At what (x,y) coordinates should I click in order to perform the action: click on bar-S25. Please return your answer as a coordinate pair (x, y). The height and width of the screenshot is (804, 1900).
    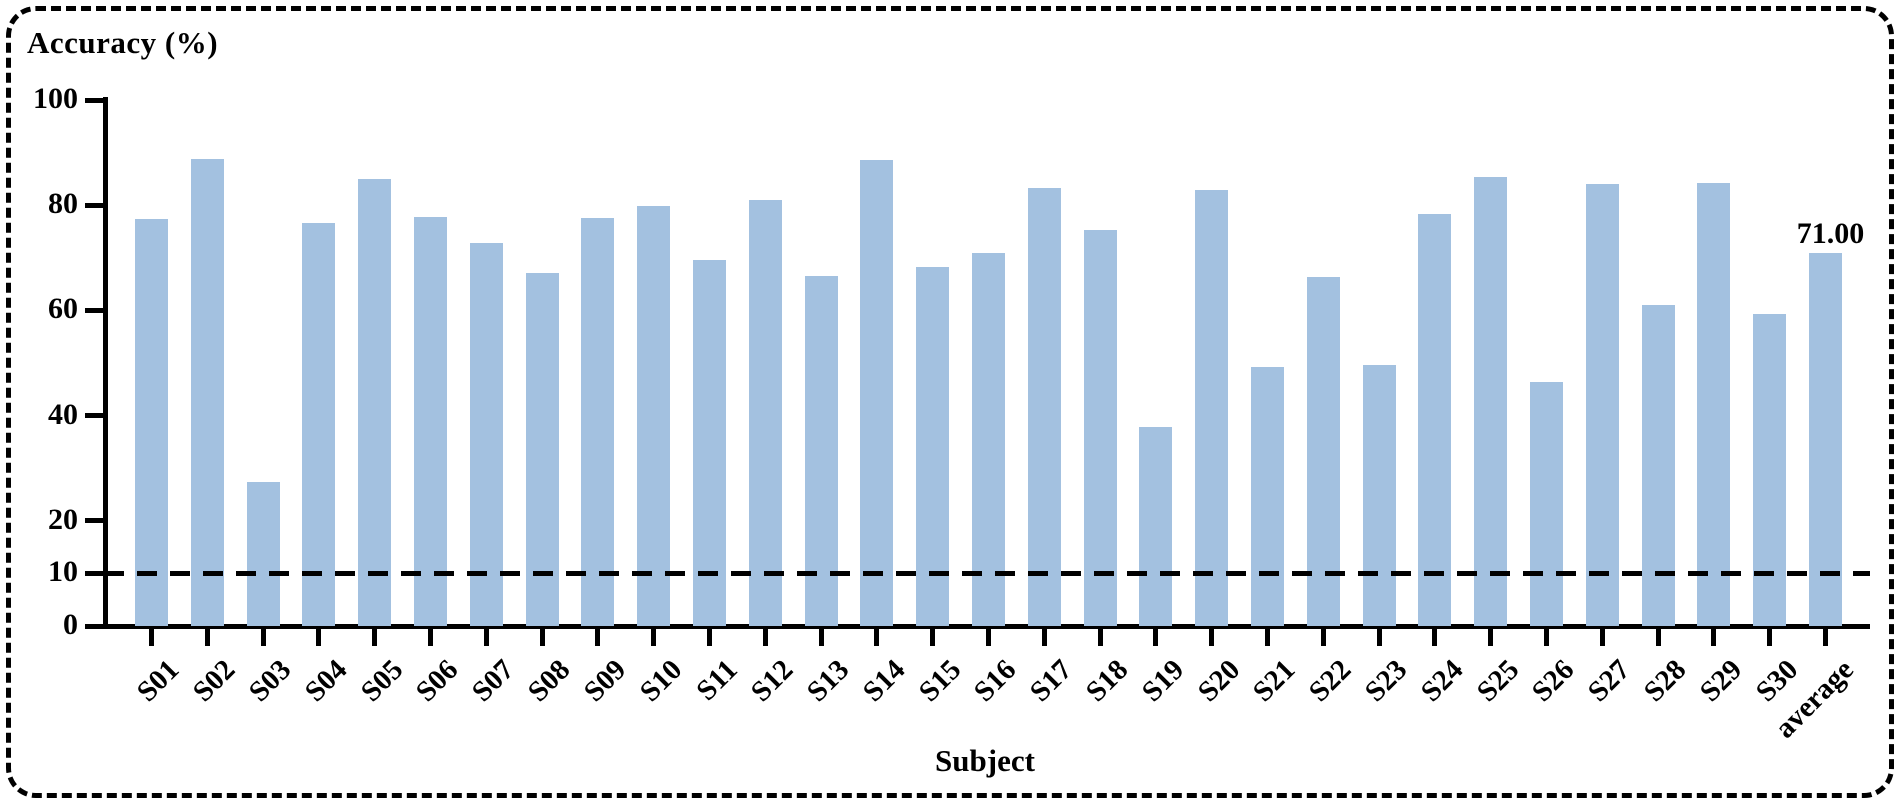
    Looking at the image, I should click on (1491, 401).